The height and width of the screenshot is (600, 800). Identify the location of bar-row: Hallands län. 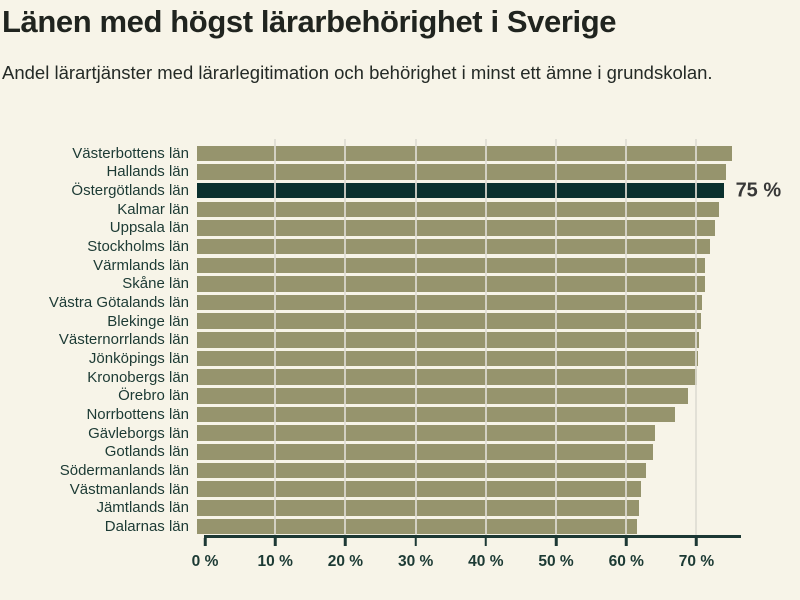
(370, 172).